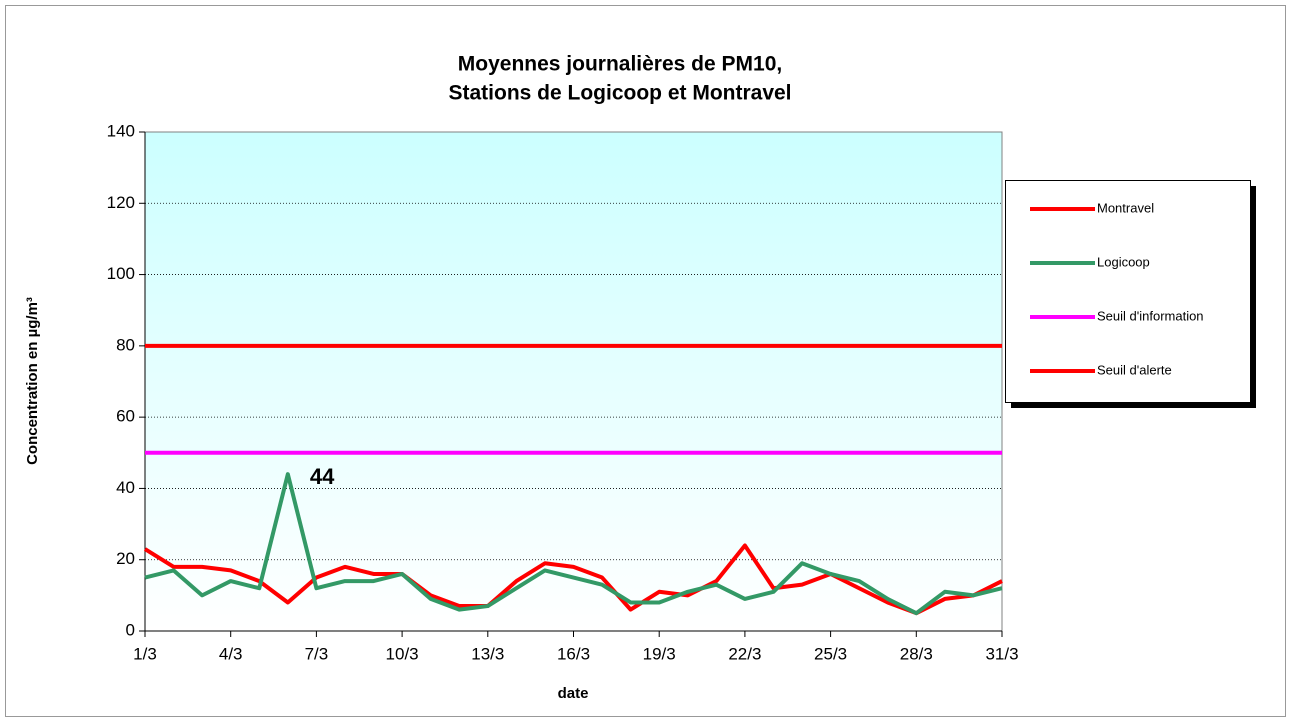  I want to click on legend-label: Montravel, so click(1125, 207).